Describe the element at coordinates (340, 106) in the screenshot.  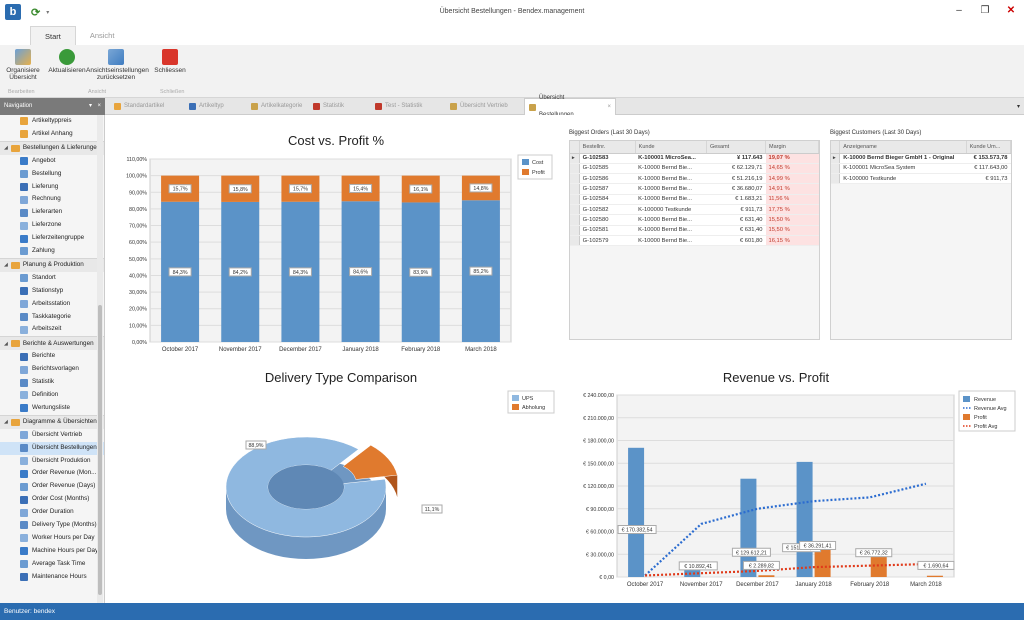
I see `doc-tab-3: Statistik` at that location.